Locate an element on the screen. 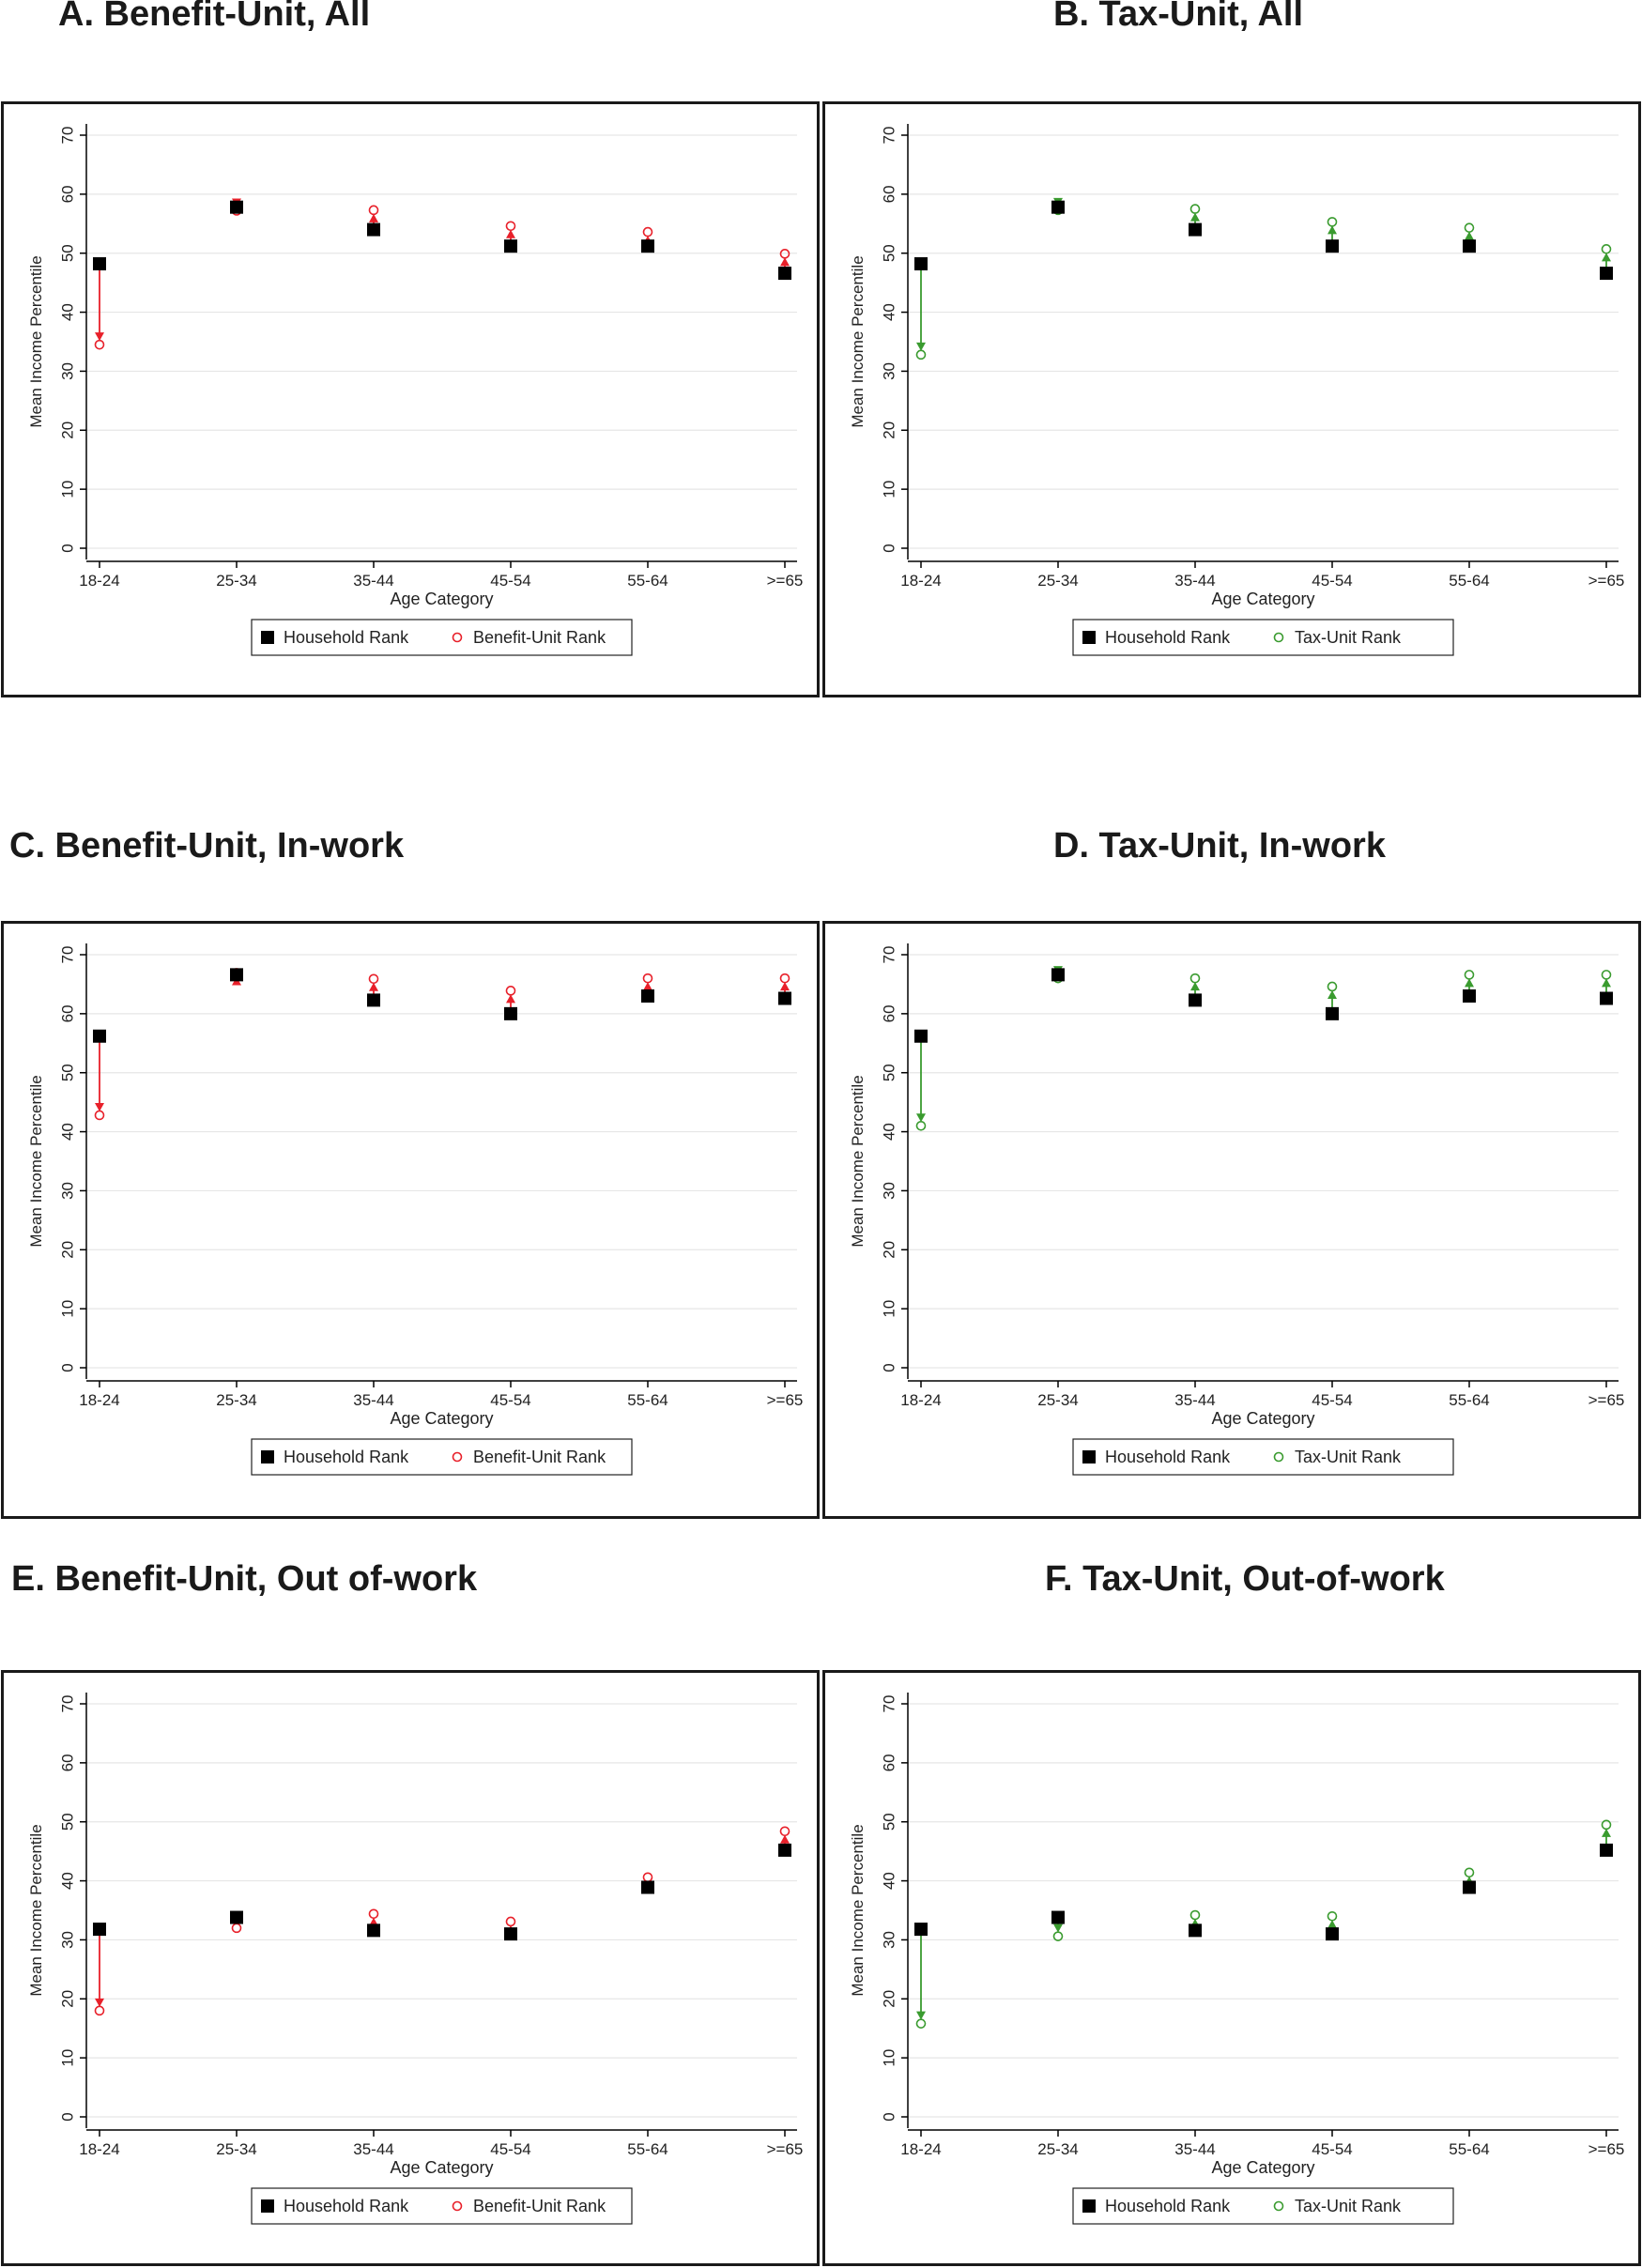 Image resolution: width=1642 pixels, height=2268 pixels. x-tick-label: 35-44 is located at coordinates (373, 581).